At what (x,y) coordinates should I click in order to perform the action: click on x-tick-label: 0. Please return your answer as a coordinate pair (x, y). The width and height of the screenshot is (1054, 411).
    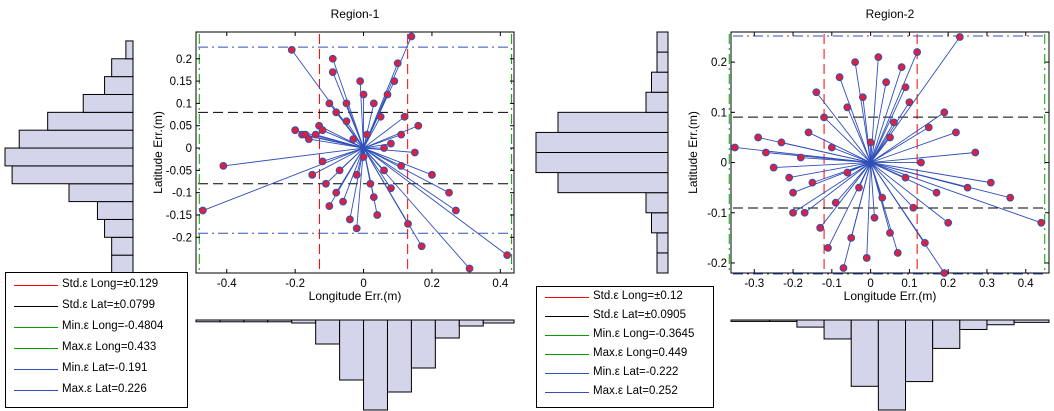
    Looking at the image, I should click on (870, 284).